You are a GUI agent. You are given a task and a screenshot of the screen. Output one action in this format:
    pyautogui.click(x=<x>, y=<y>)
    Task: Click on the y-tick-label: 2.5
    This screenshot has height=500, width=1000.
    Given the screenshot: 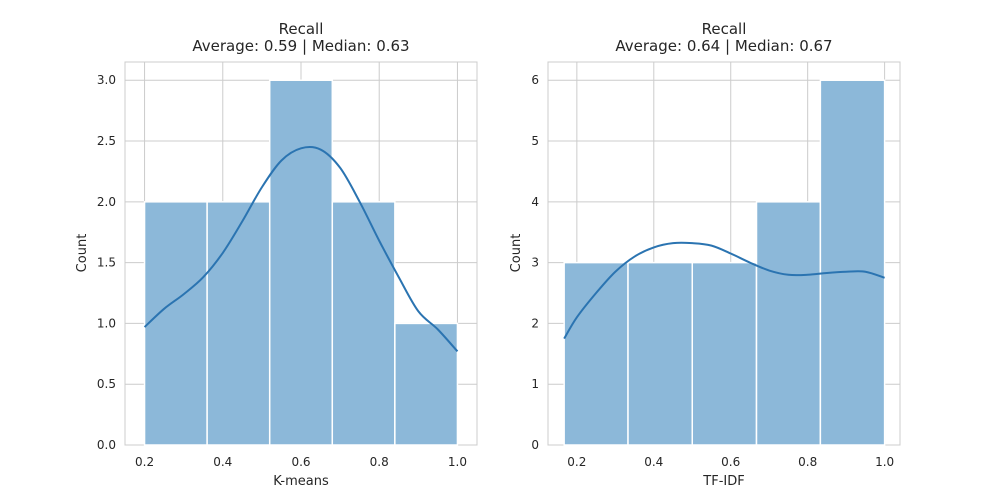 What is the action you would take?
    pyautogui.click(x=106, y=141)
    